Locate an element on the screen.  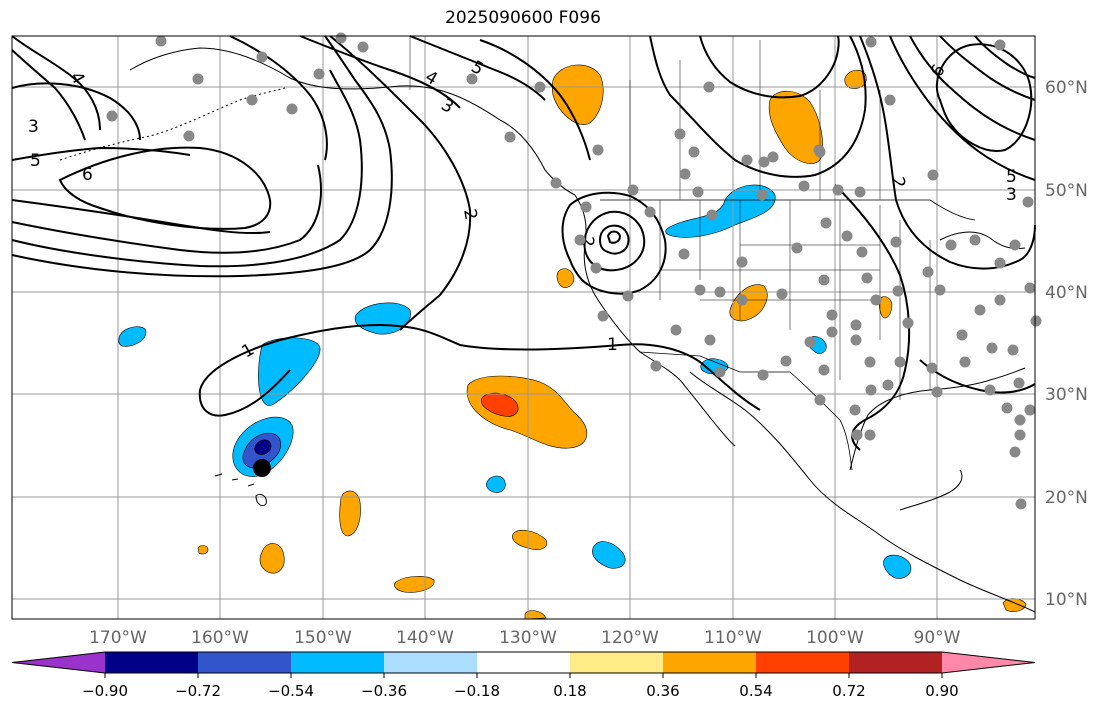
contour-5-alaska is located at coordinates (477, 68).